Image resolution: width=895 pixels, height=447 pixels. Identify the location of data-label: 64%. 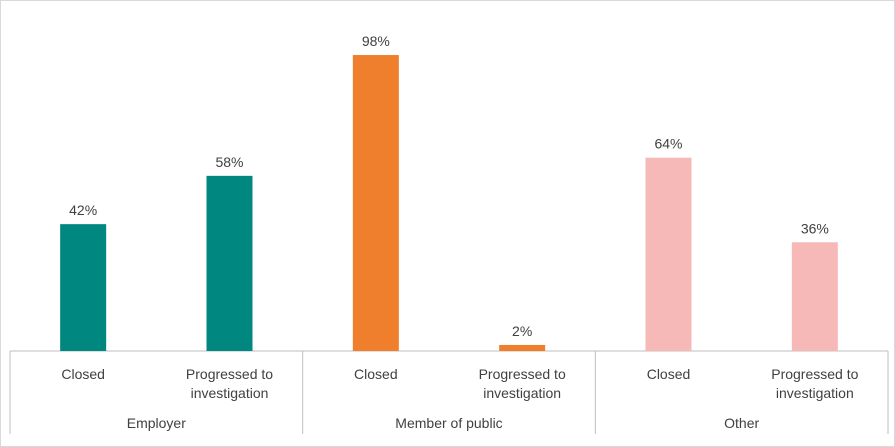
(668, 144).